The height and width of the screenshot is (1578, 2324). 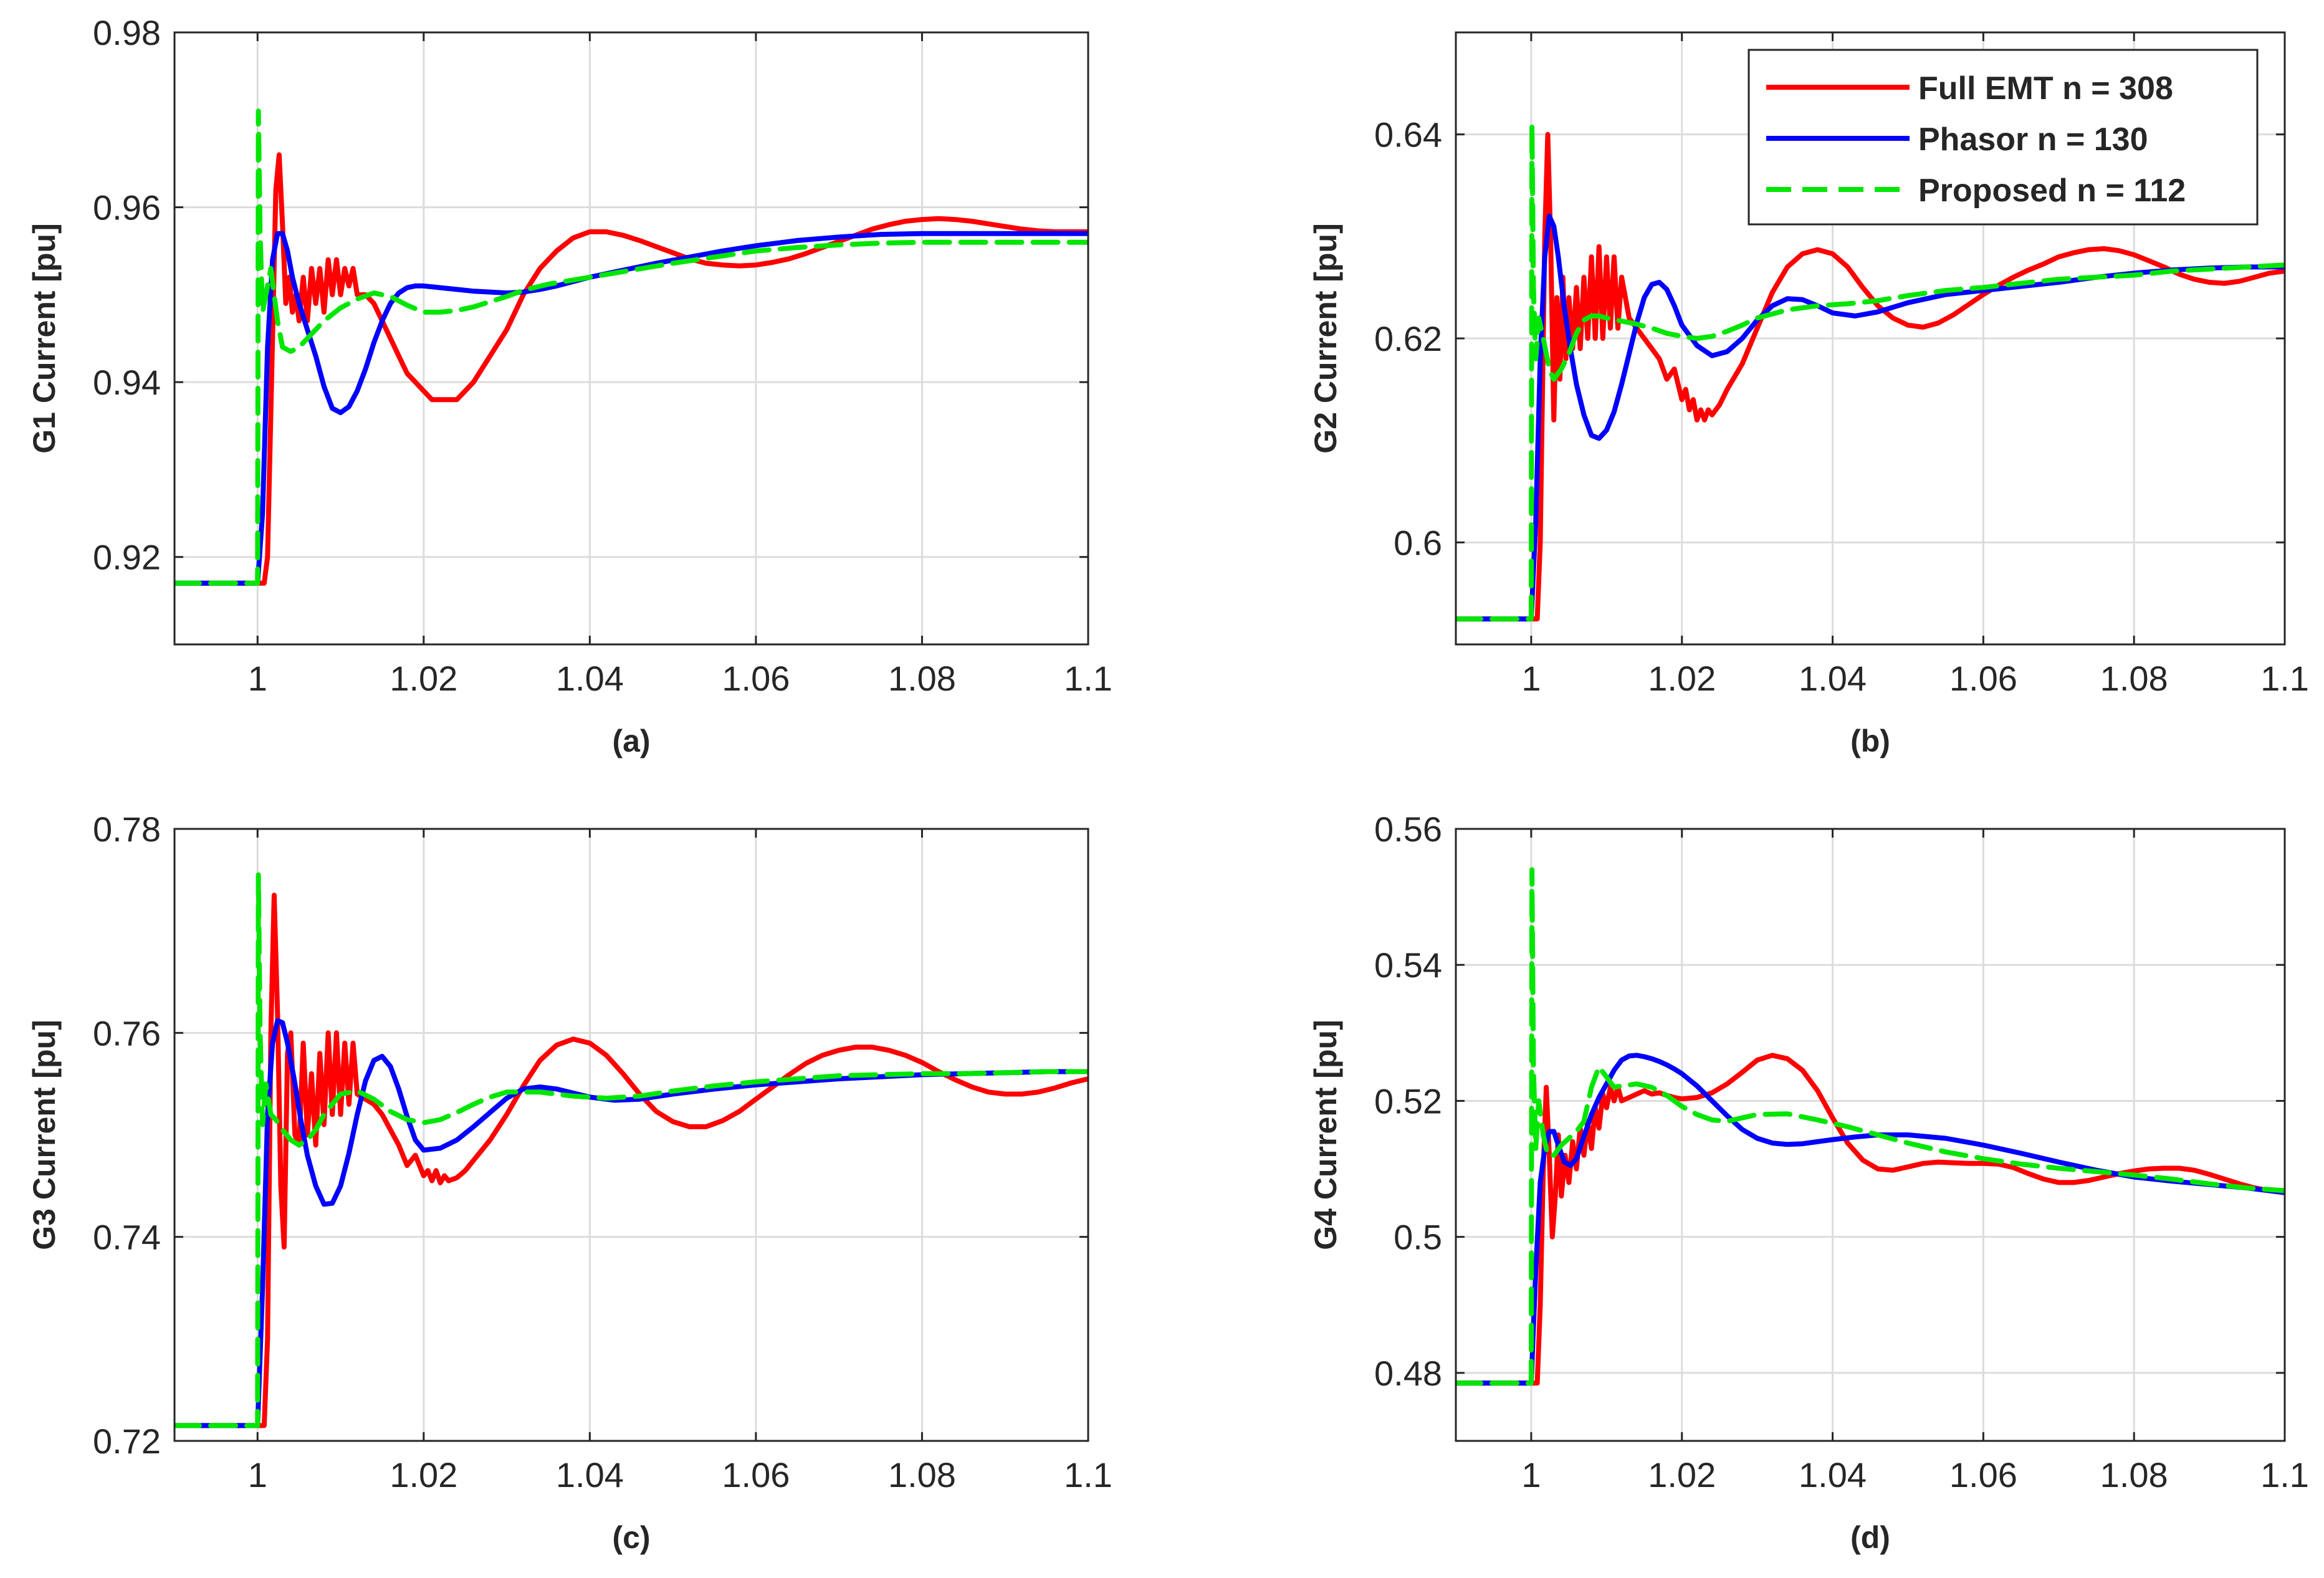 What do you see at coordinates (1325, 338) in the screenshot?
I see `y-axis-label: G2 Current [pu]` at bounding box center [1325, 338].